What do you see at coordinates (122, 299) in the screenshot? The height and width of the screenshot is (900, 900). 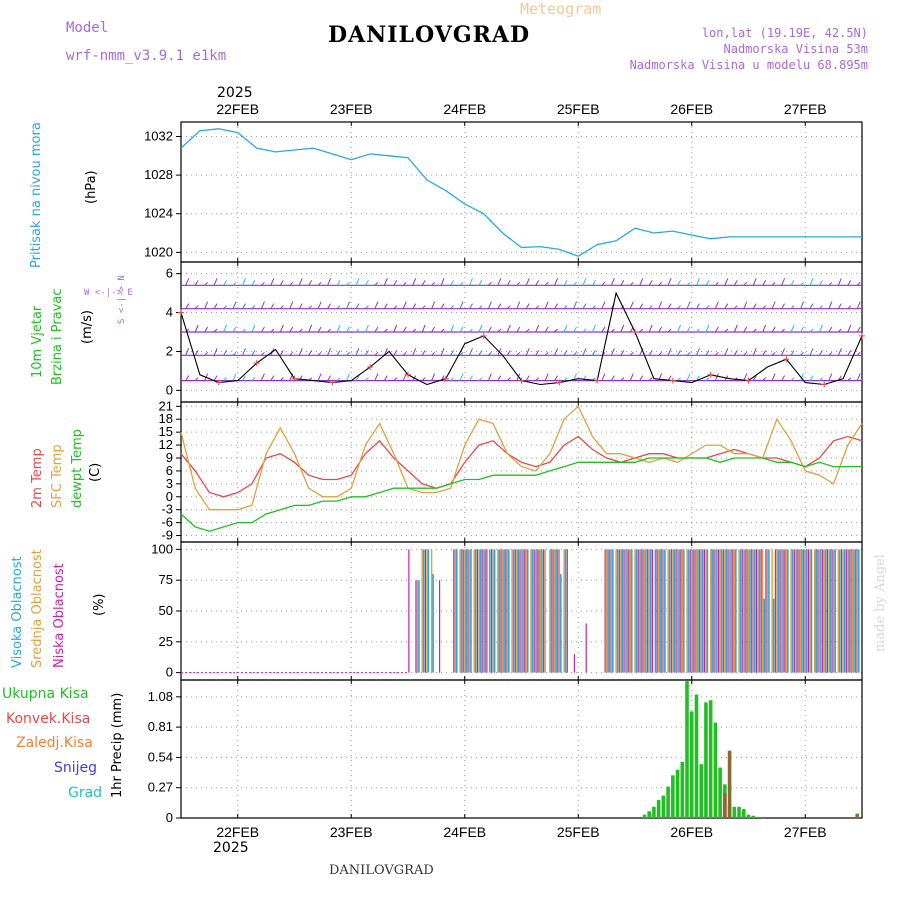 I see `wind-compass-sn: S <-|-> N` at bounding box center [122, 299].